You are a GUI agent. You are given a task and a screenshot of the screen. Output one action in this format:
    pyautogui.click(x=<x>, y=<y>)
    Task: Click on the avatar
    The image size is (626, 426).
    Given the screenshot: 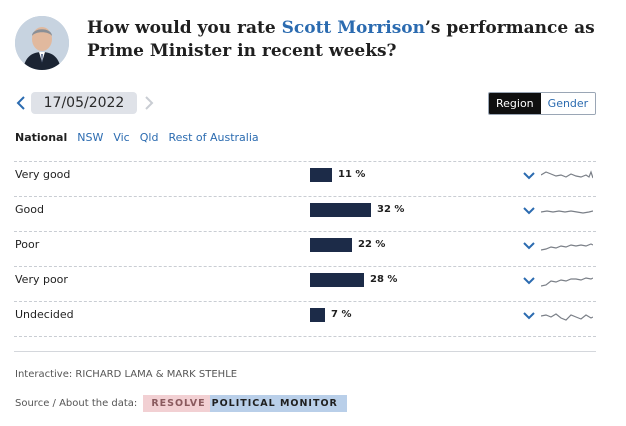 What is the action you would take?
    pyautogui.click(x=42, y=43)
    